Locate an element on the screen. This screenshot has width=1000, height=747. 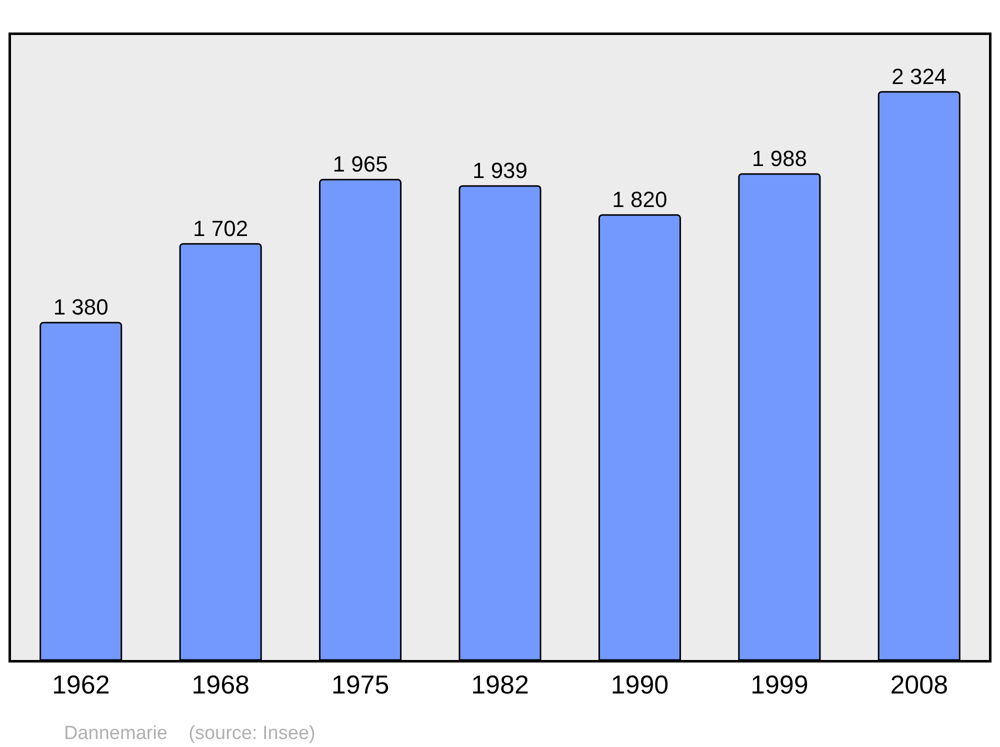
data-label: 1 820 is located at coordinates (640, 199).